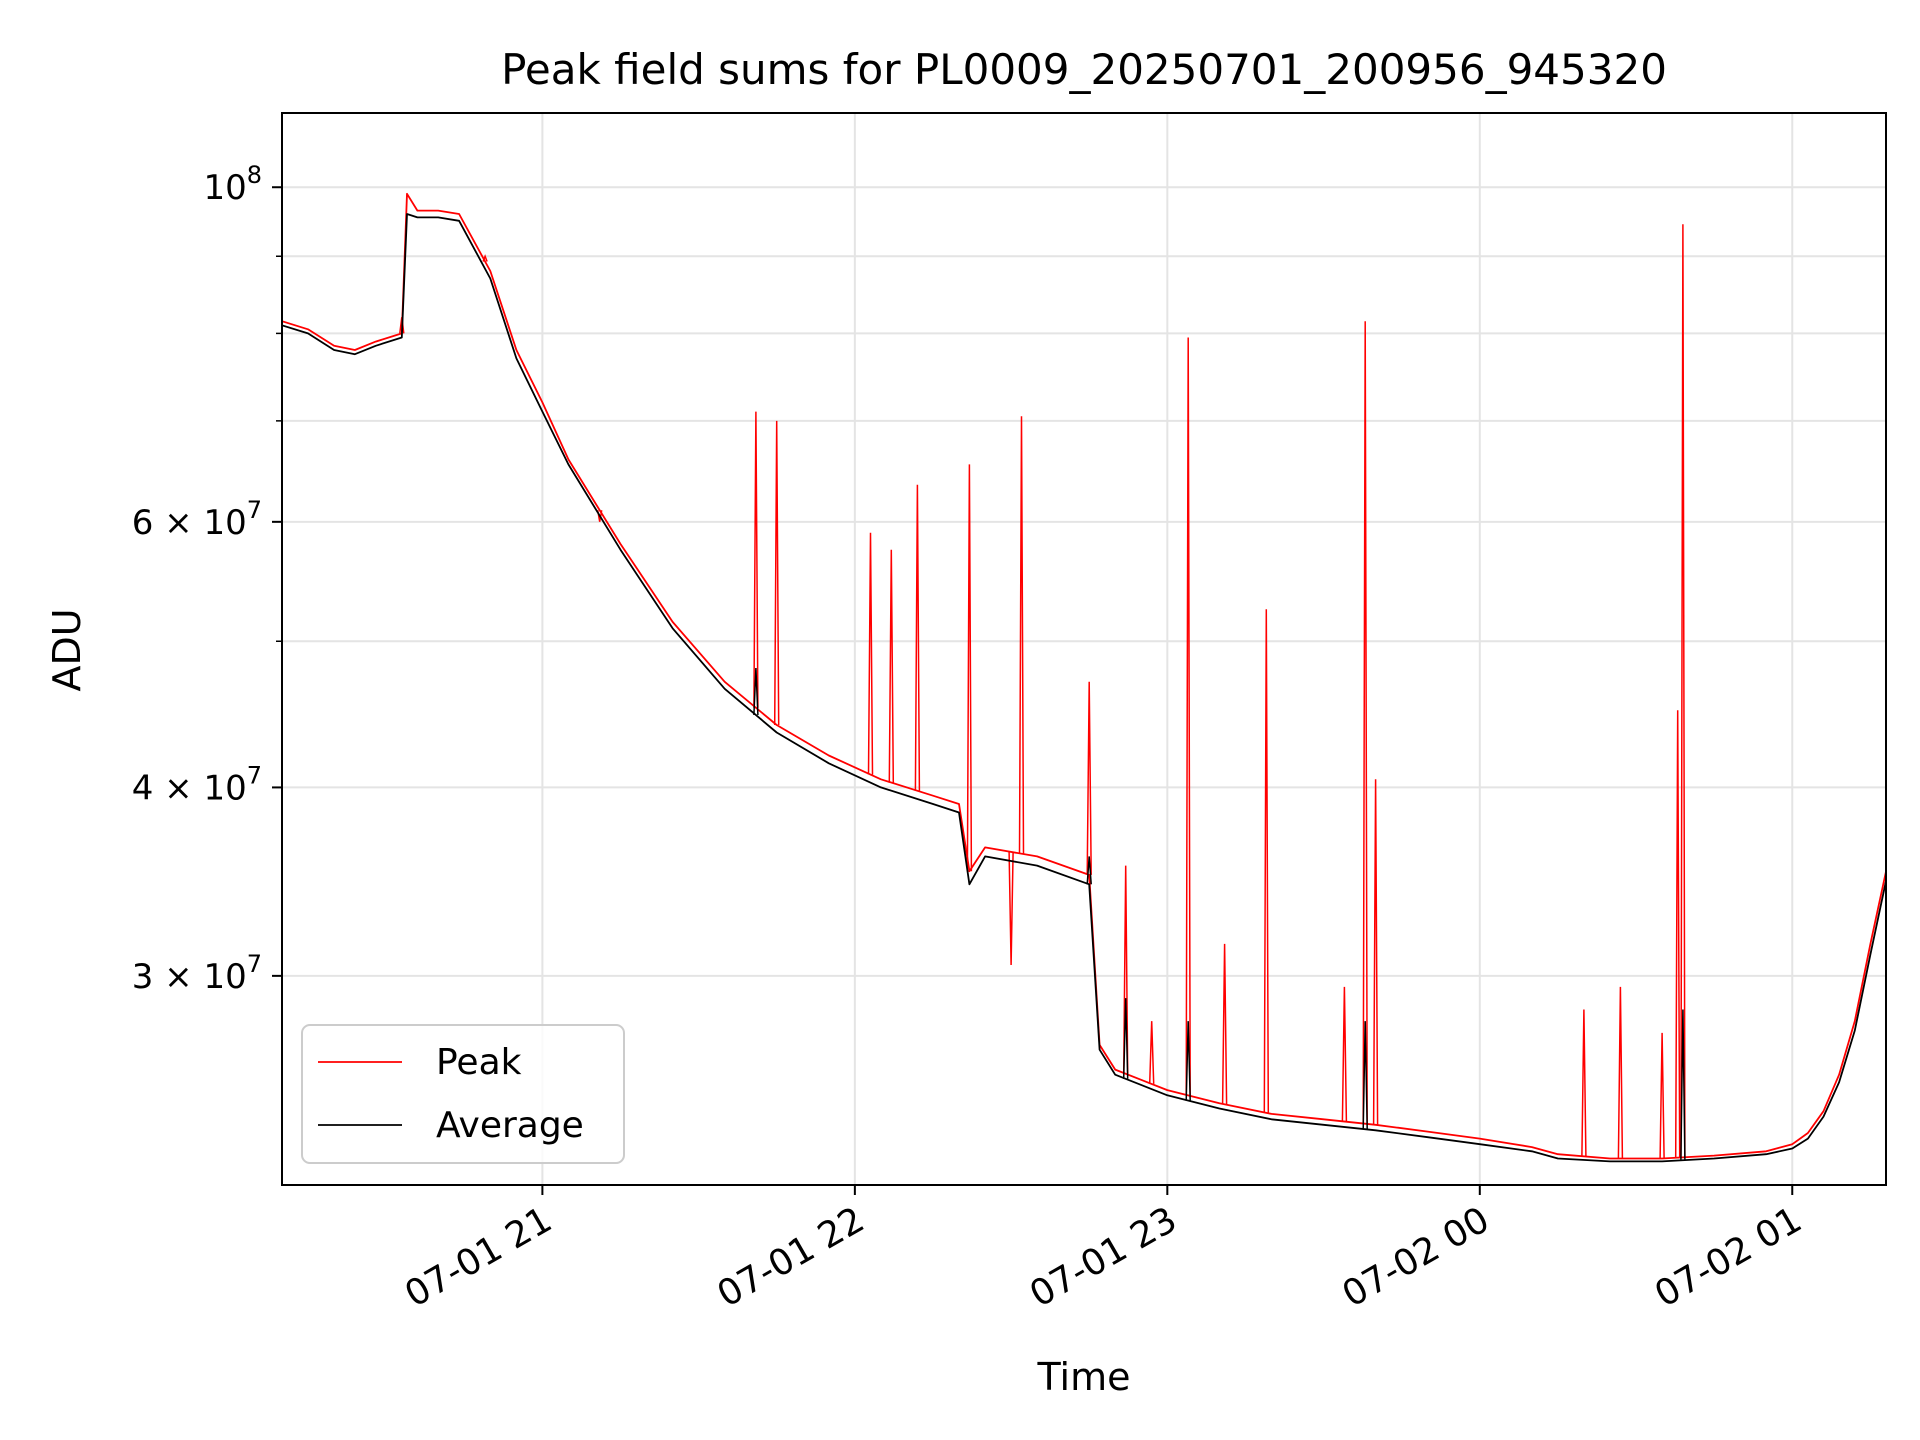 Image resolution: width=1920 pixels, height=1440 pixels. Describe the element at coordinates (189, 977) in the screenshot. I see `y-tick-label-base: 3 × 10` at that location.